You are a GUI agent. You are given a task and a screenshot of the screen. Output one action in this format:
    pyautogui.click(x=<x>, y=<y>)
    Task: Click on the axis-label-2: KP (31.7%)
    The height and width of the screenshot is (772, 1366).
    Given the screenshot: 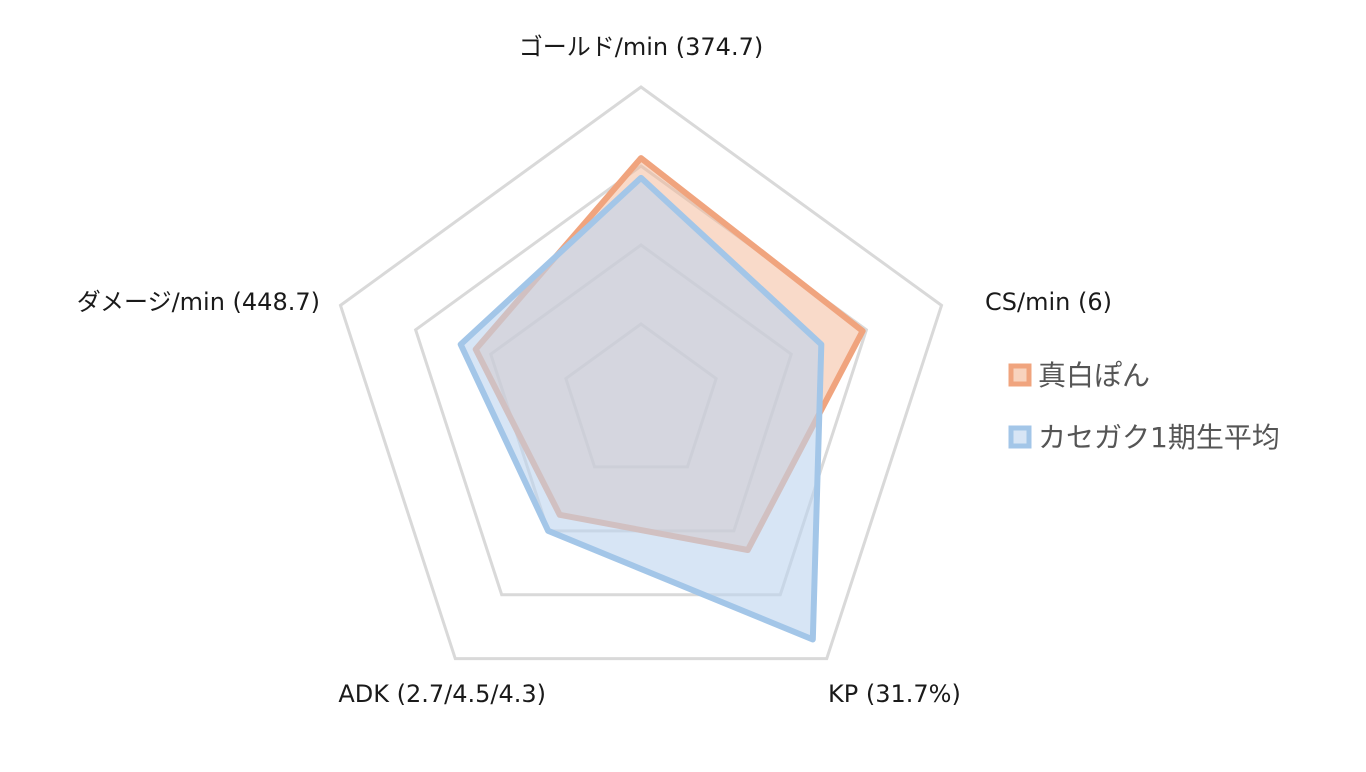 What is the action you would take?
    pyautogui.click(x=894, y=694)
    